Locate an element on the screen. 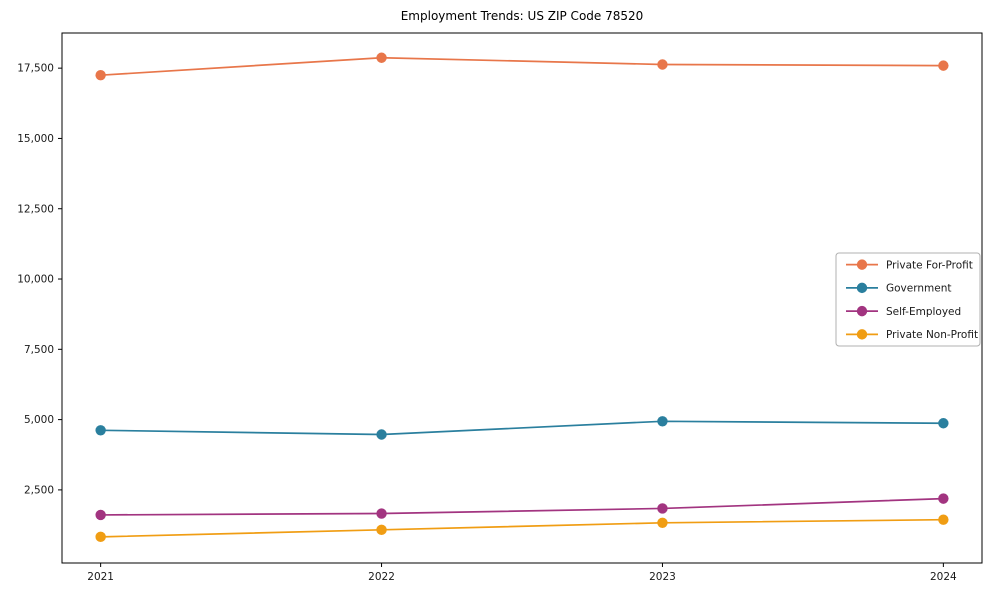  chart-title: Employment Trends: US ZIP Code 78520 is located at coordinates (522, 16).